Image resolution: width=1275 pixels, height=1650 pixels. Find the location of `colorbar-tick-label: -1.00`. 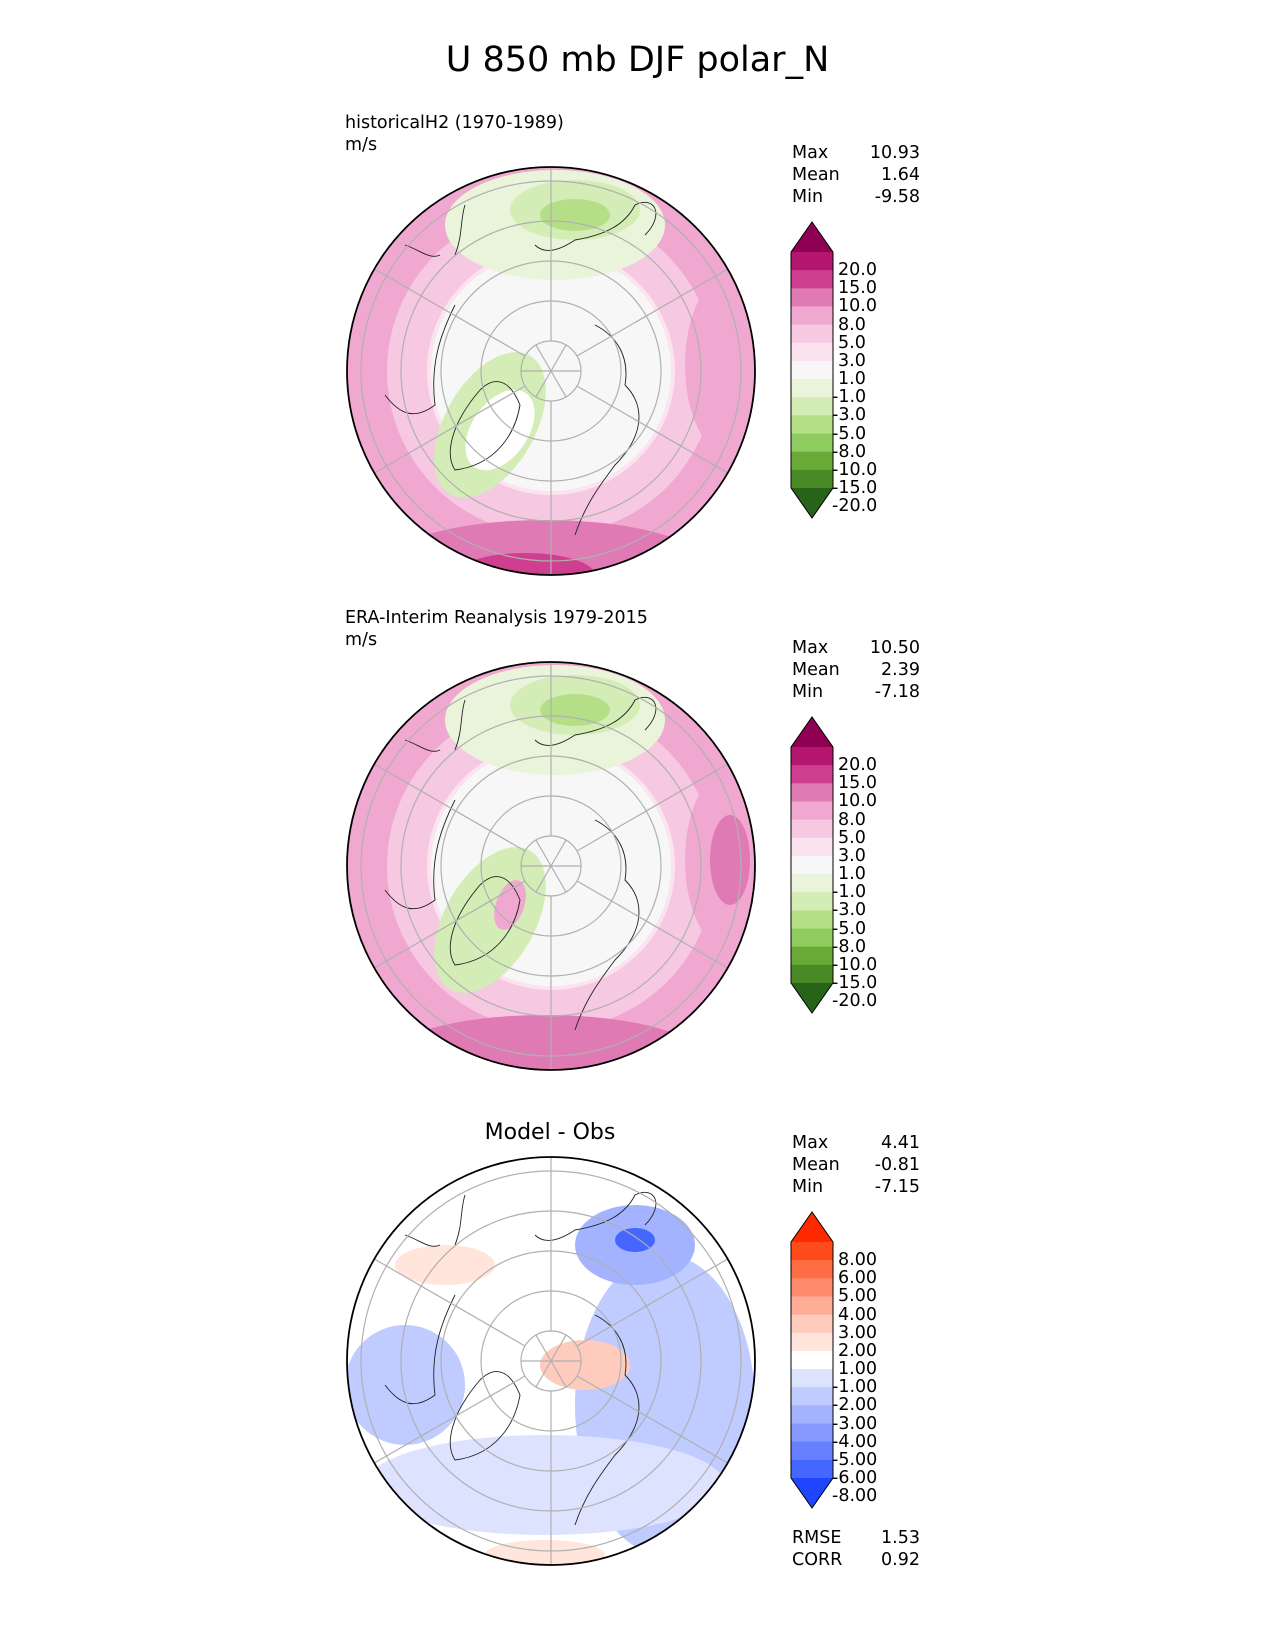

colorbar-tick-label: -1.00 is located at coordinates (855, 1387).